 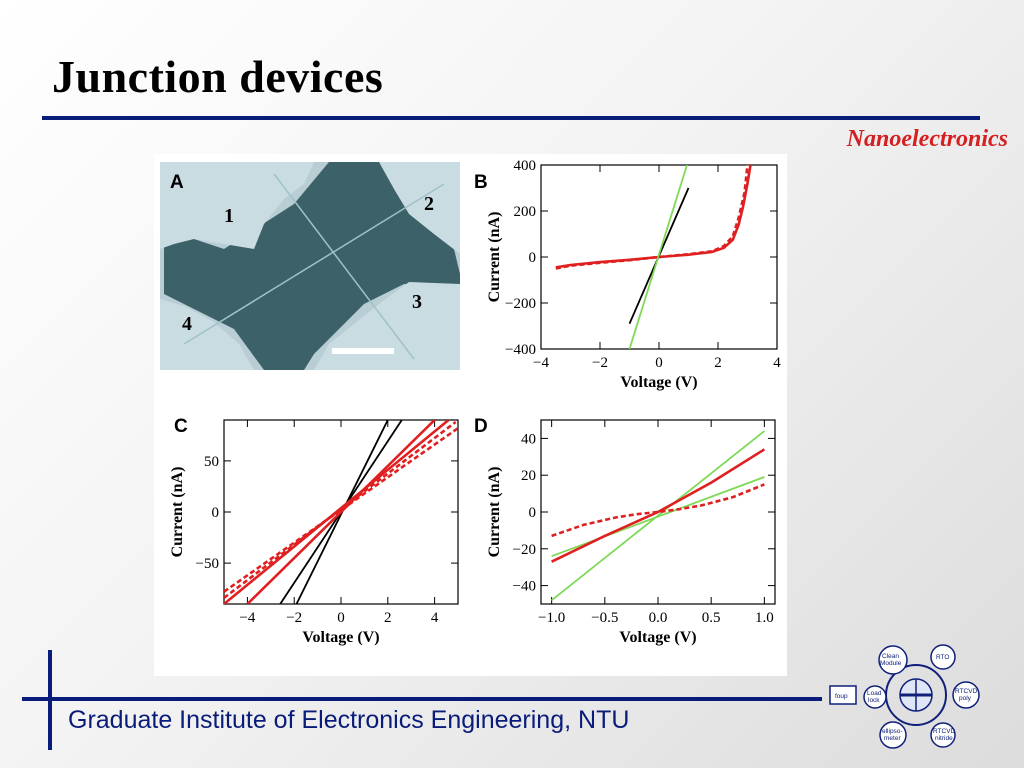 What do you see at coordinates (533, 513) in the screenshot?
I see `y-tick-label-d: 0` at bounding box center [533, 513].